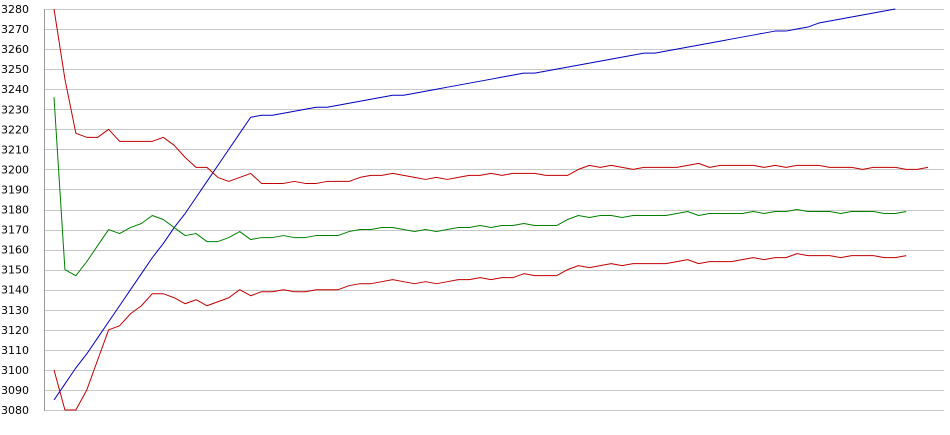 This screenshot has height=435, width=950. I want to click on y-tick-label: 3090, so click(15, 390).